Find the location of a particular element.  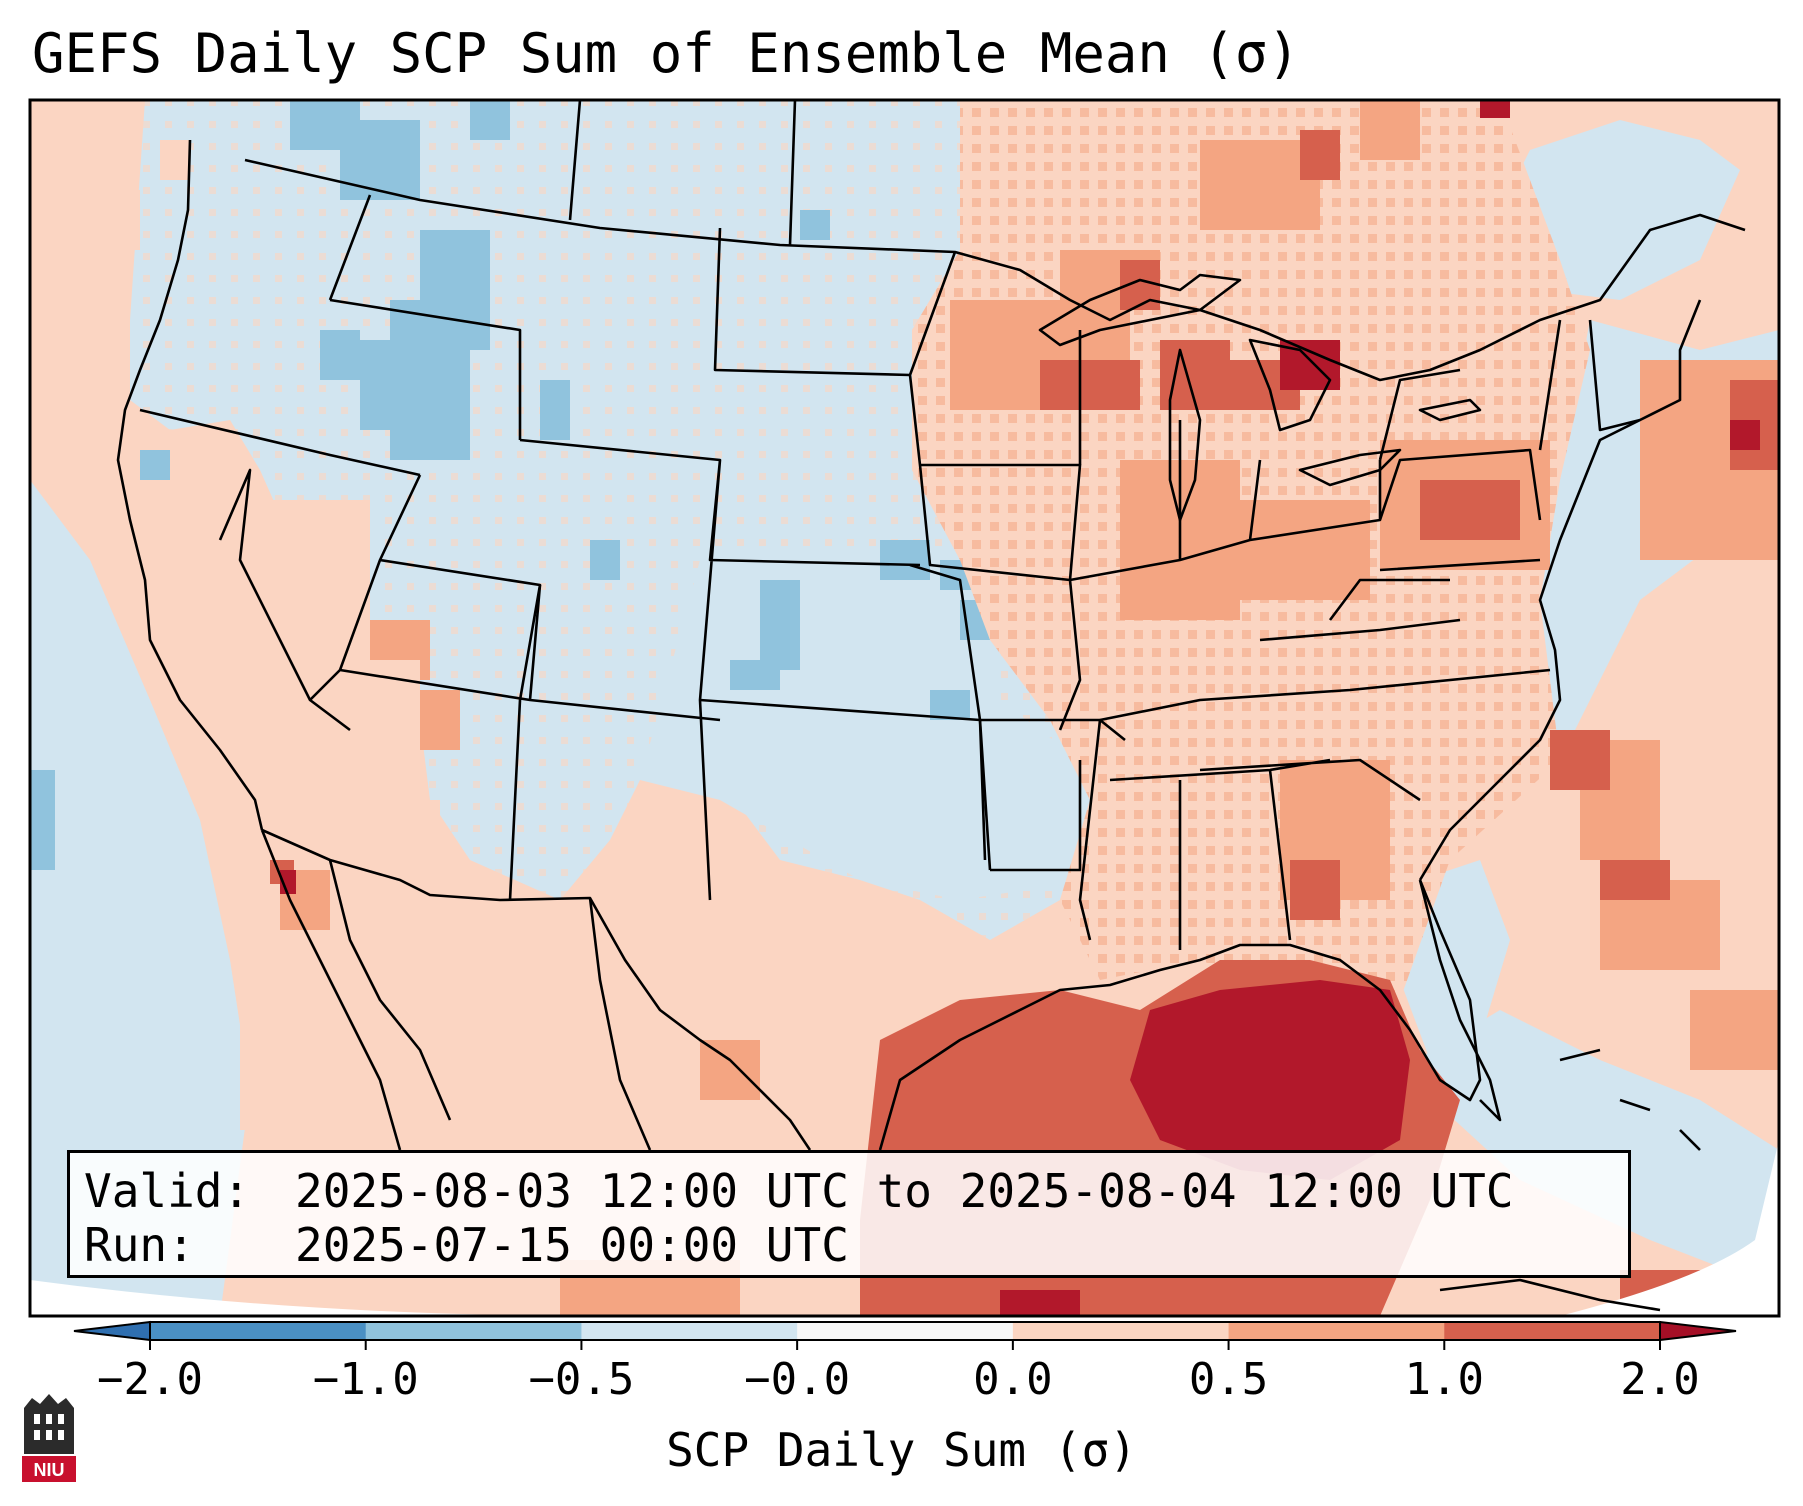

run-label: Run: is located at coordinates (139, 1245).